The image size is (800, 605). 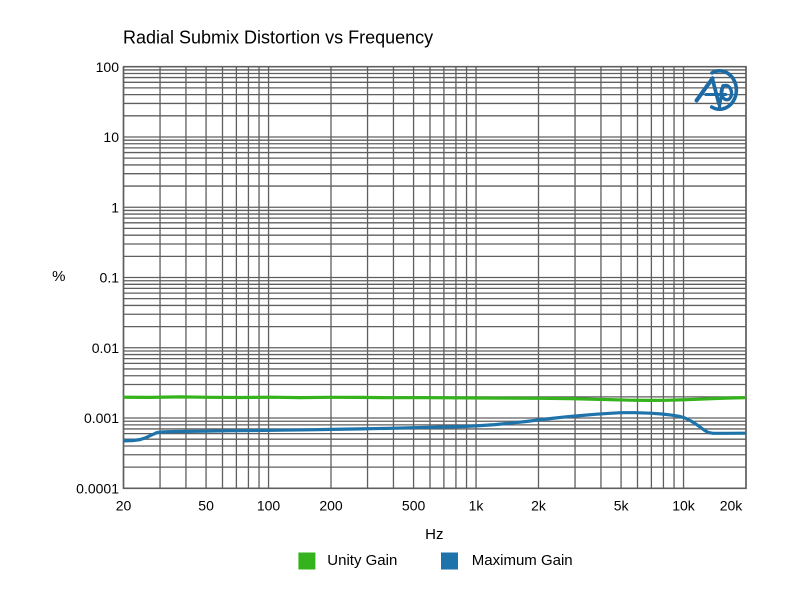 I want to click on svg-text: 0.01, so click(x=105, y=348).